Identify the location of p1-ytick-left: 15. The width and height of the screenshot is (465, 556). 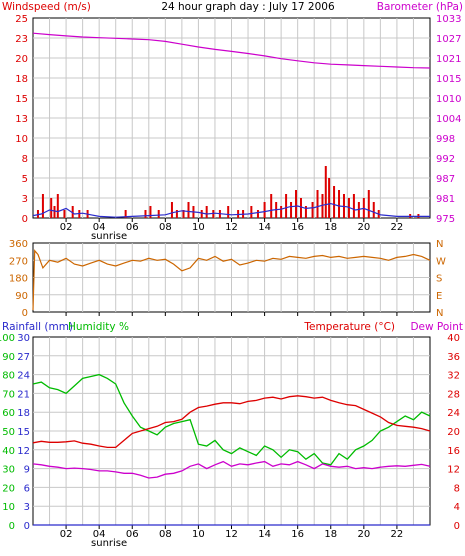
(21, 99).